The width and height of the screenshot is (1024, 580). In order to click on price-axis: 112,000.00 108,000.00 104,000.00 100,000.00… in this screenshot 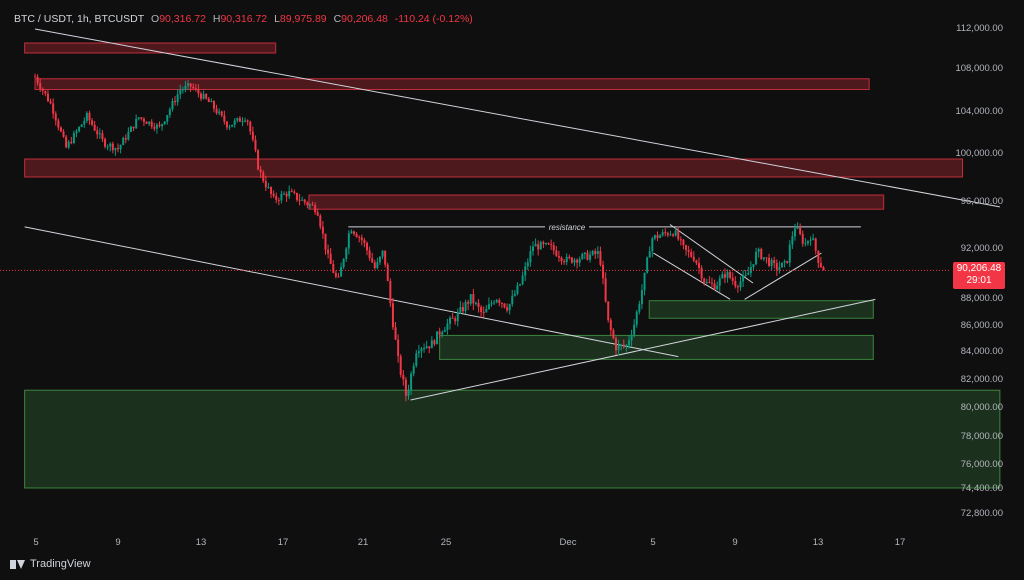, I will do `click(979, 271)`.